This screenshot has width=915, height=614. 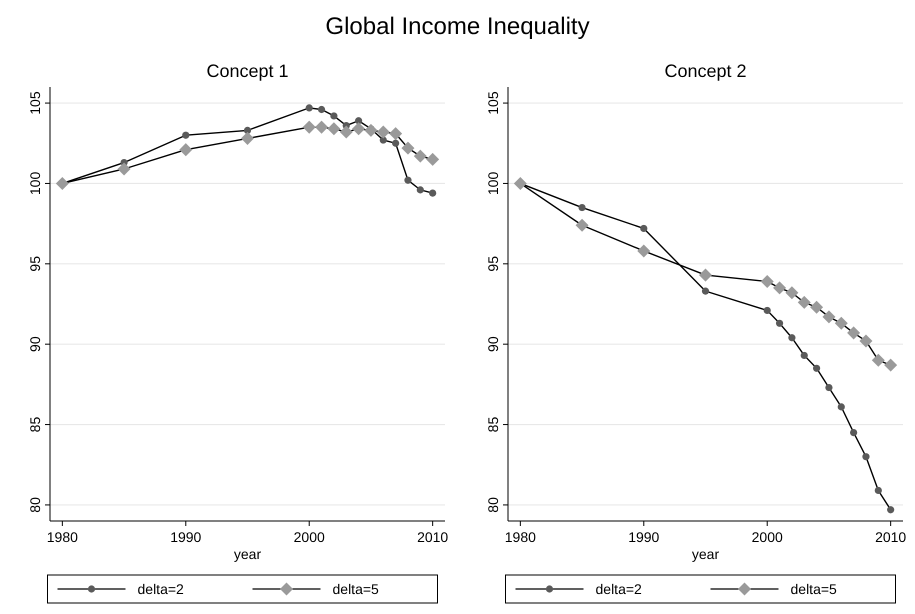 What do you see at coordinates (247, 71) in the screenshot?
I see `chart-title: Concept 1` at bounding box center [247, 71].